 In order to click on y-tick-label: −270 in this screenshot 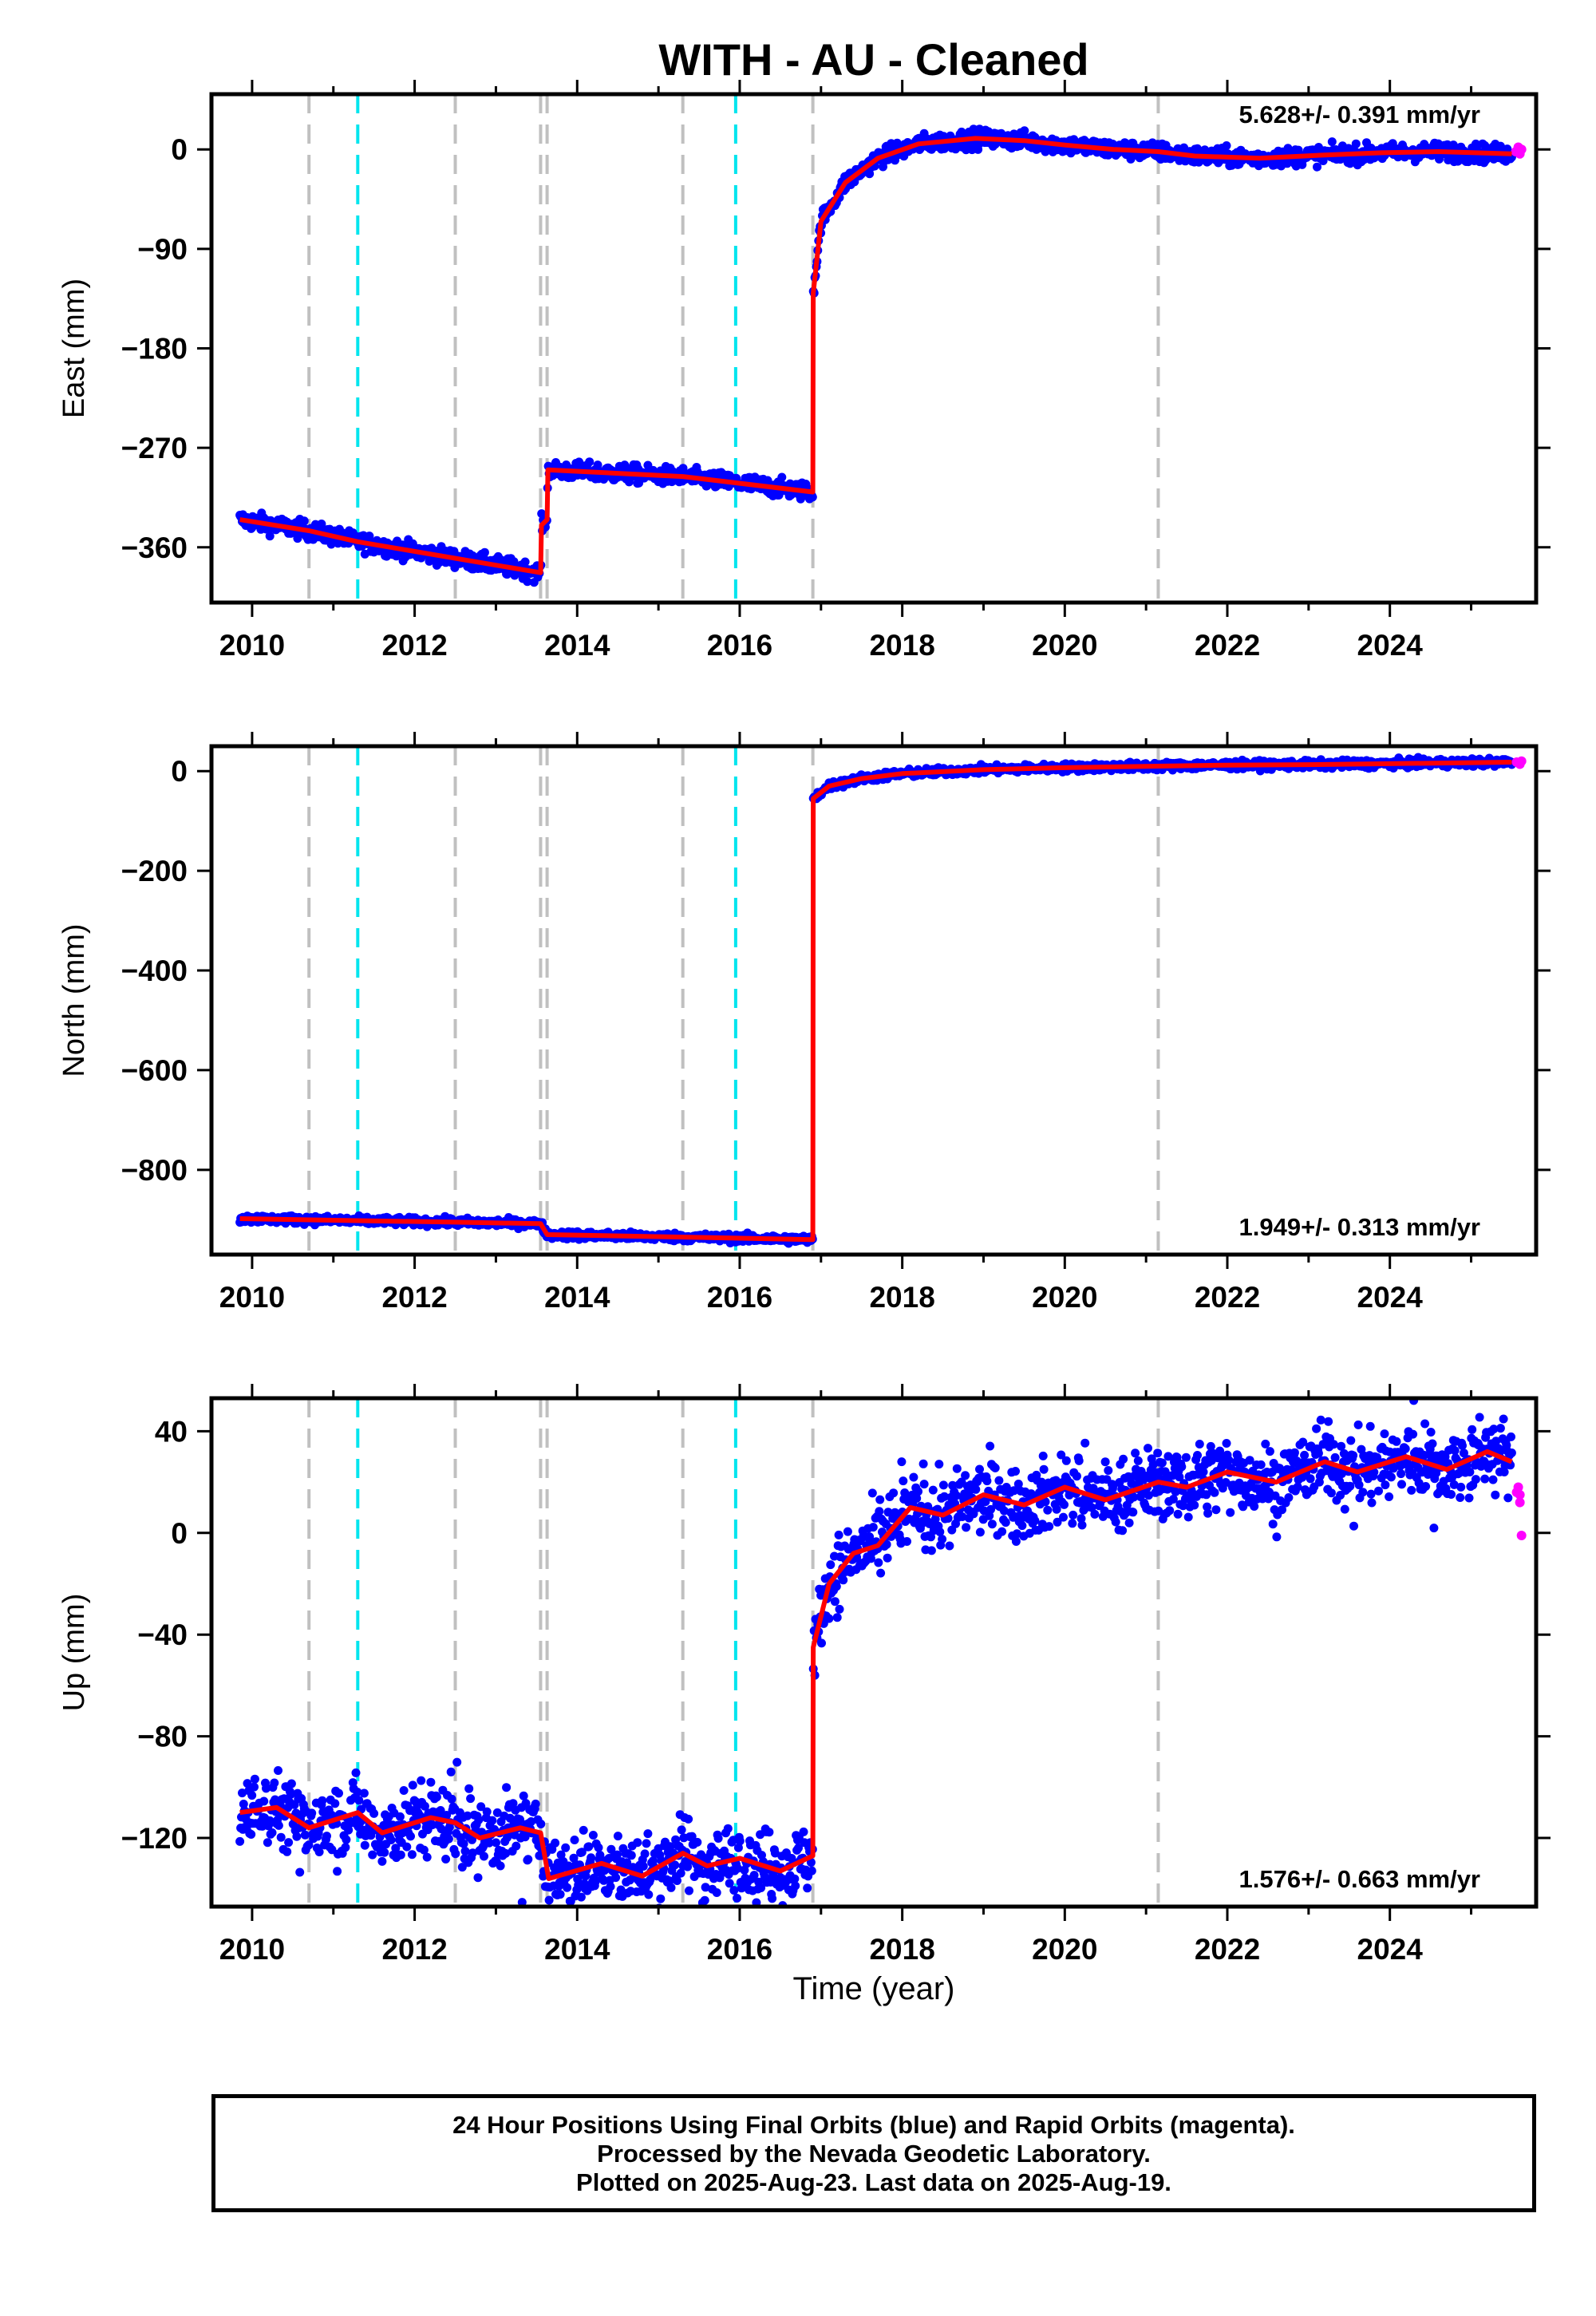, I will do `click(154, 448)`.